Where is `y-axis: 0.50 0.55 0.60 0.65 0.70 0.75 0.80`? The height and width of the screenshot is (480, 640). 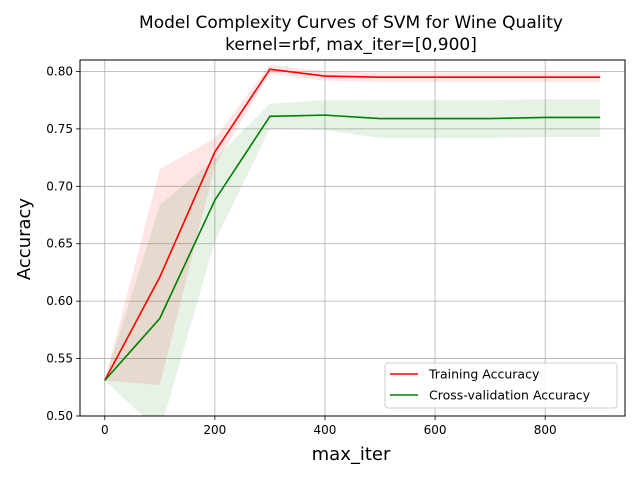
y-axis: 0.50 0.55 0.60 0.65 0.70 0.75 0.80 is located at coordinates (63, 243).